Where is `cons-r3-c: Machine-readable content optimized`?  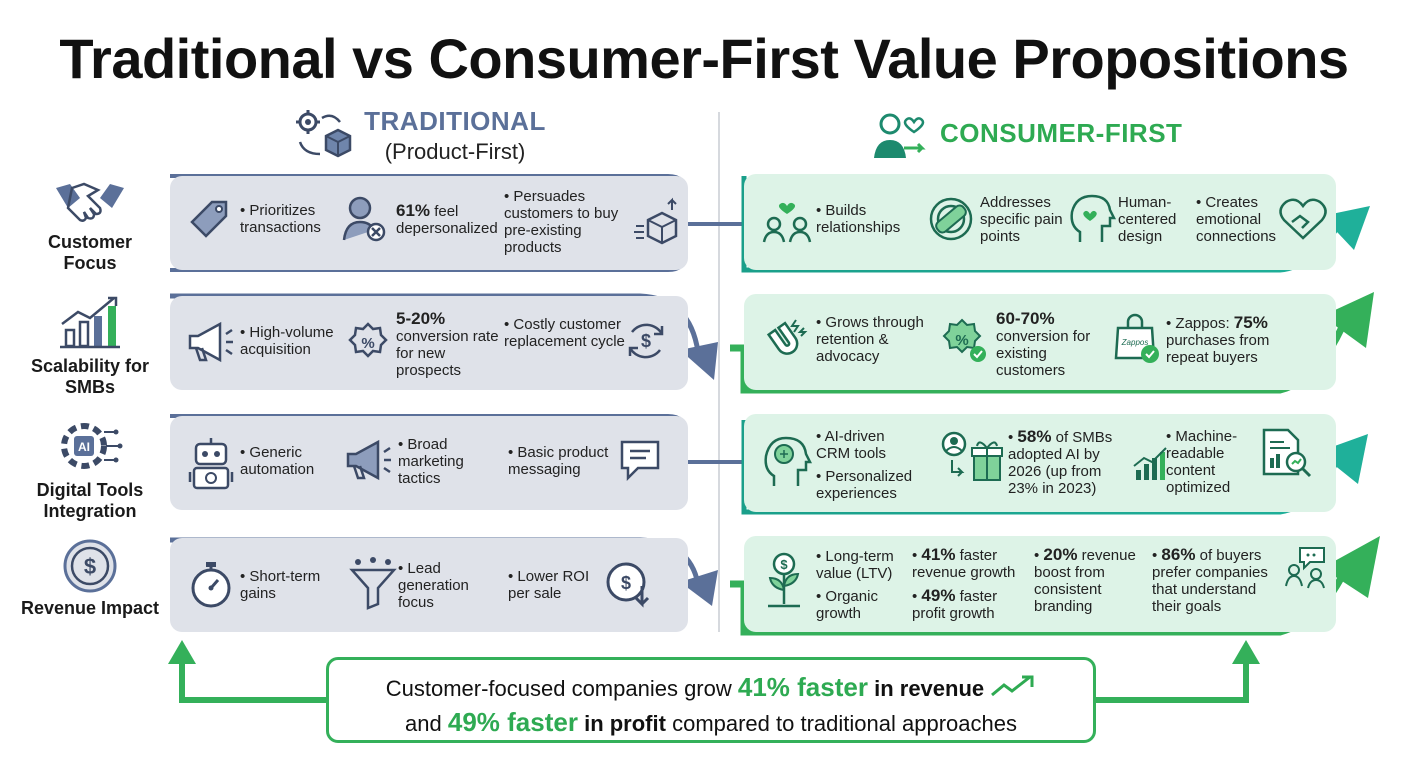 cons-r3-c: Machine-readable content optimized is located at coordinates (1210, 462).